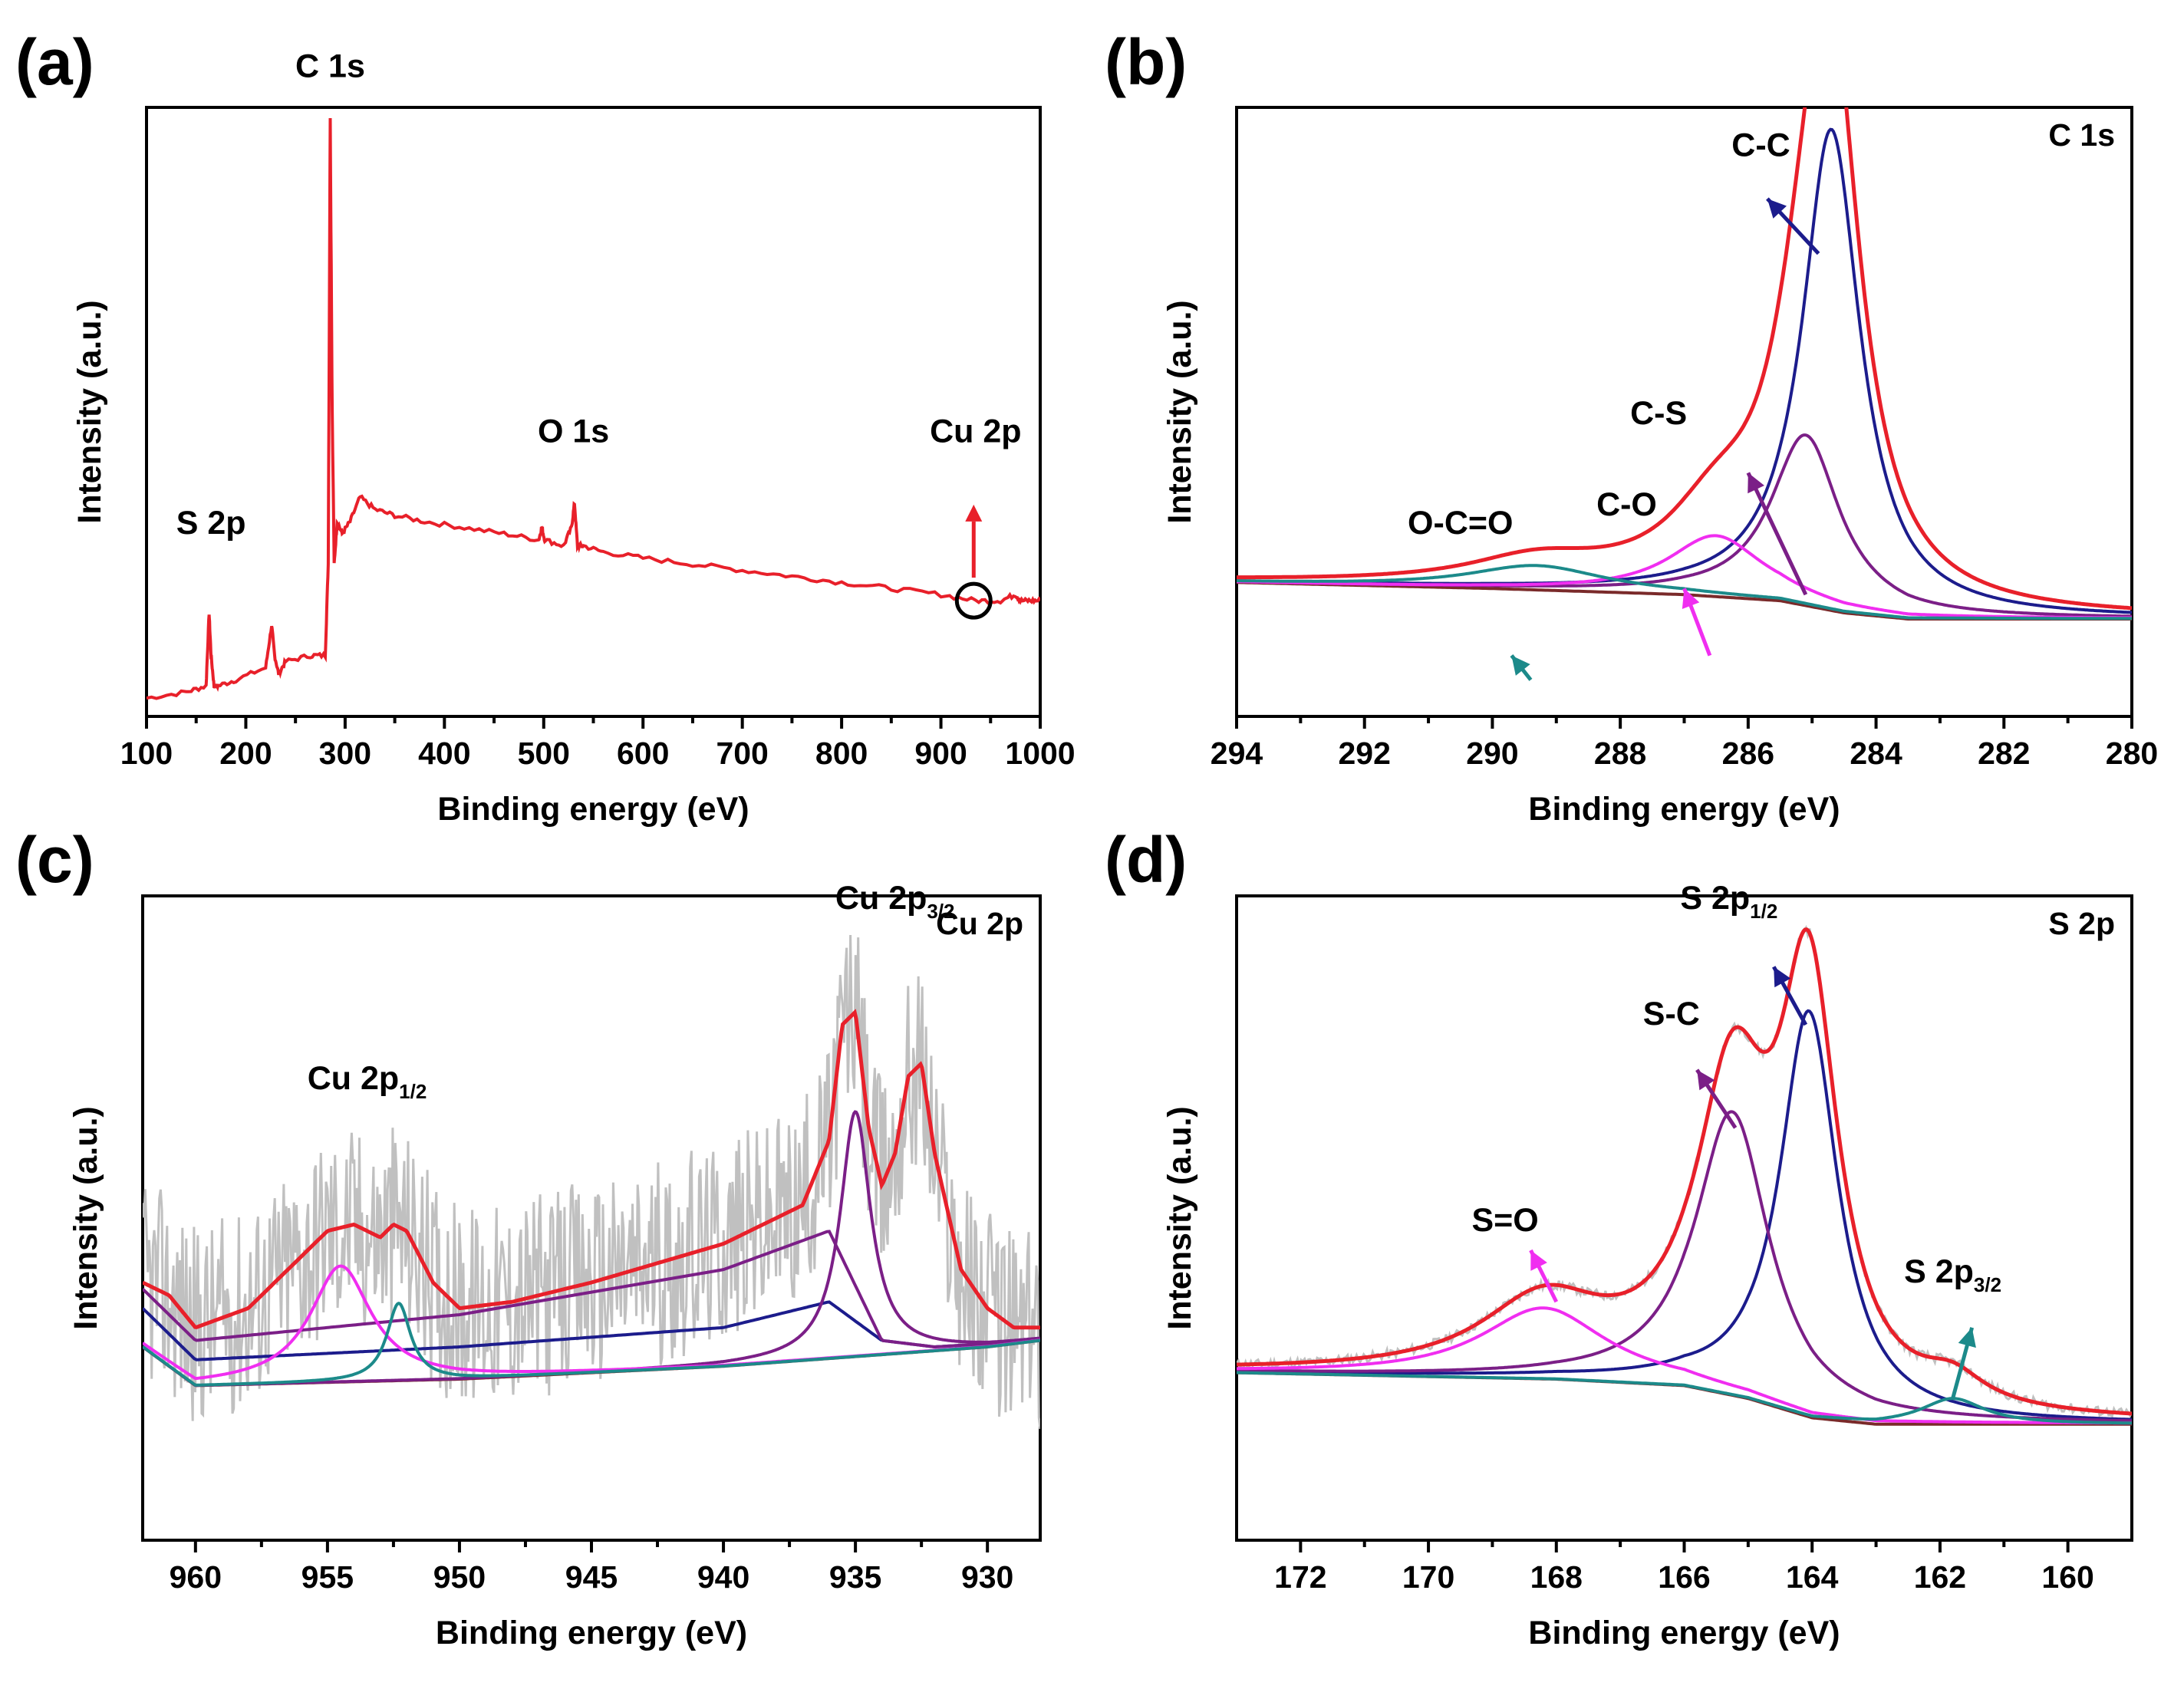 Image resolution: width=2184 pixels, height=1689 pixels. I want to click on series-survey, so click(593, 408).